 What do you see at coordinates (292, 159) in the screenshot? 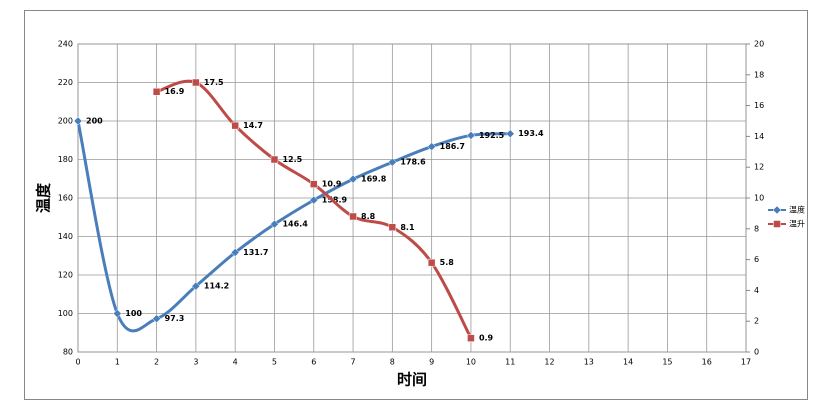
I see `data-label: 12.5` at bounding box center [292, 159].